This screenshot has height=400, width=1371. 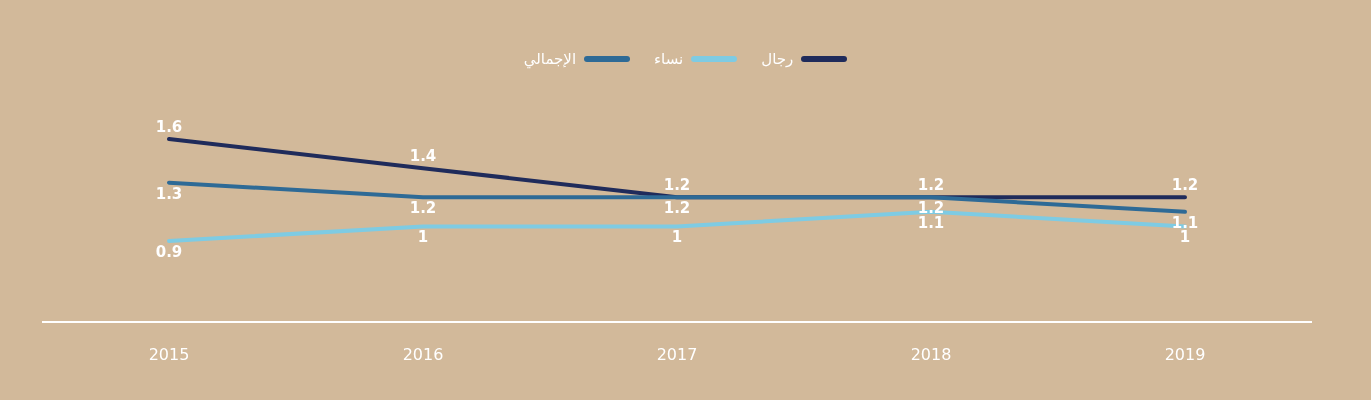 What do you see at coordinates (169, 252) in the screenshot?
I see `data-label: 0.9` at bounding box center [169, 252].